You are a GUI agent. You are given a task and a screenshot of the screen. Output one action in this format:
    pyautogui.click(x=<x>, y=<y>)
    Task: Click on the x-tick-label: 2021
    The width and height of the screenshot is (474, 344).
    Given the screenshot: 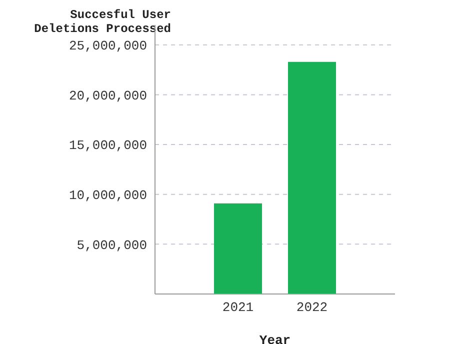 What is the action you would take?
    pyautogui.click(x=238, y=308)
    